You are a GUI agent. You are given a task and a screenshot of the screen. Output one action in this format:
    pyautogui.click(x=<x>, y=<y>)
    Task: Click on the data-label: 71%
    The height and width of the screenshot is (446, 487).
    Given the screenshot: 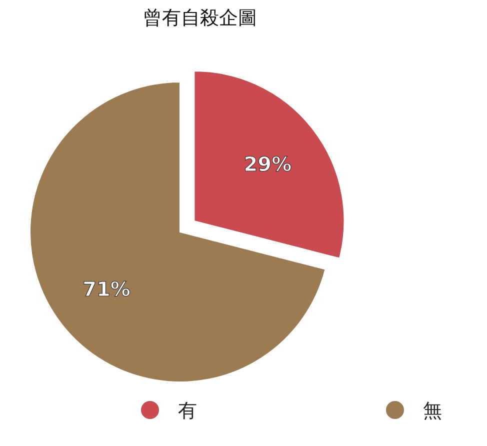 What is the action you would take?
    pyautogui.click(x=106, y=289)
    